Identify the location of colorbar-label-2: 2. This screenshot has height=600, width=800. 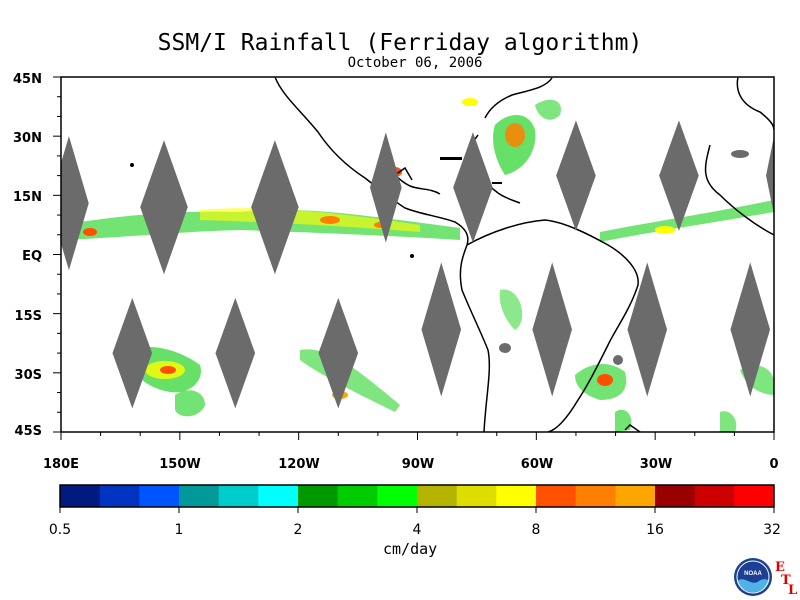
(298, 530).